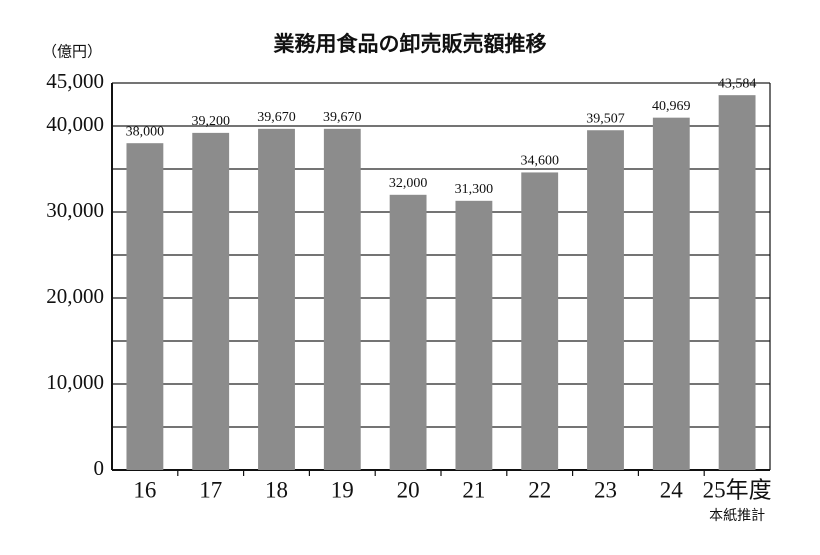 This screenshot has height=555, width=820. Describe the element at coordinates (342, 489) in the screenshot. I see `x-tick-label: 19` at that location.